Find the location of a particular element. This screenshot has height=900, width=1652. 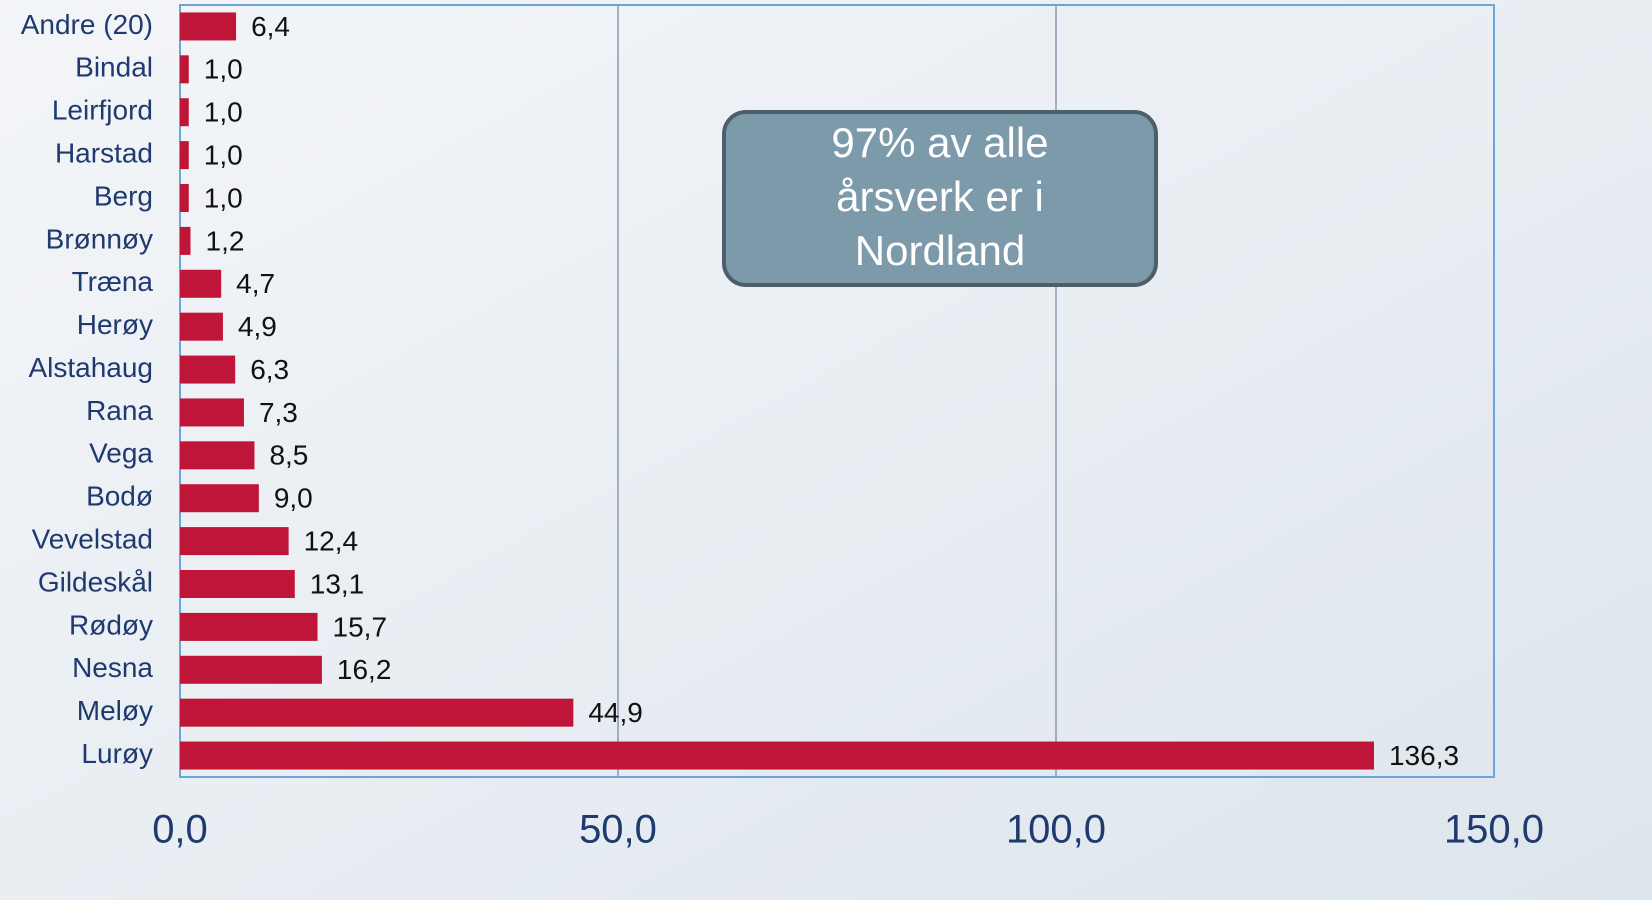

annotation-text: Nordland is located at coordinates (940, 250).